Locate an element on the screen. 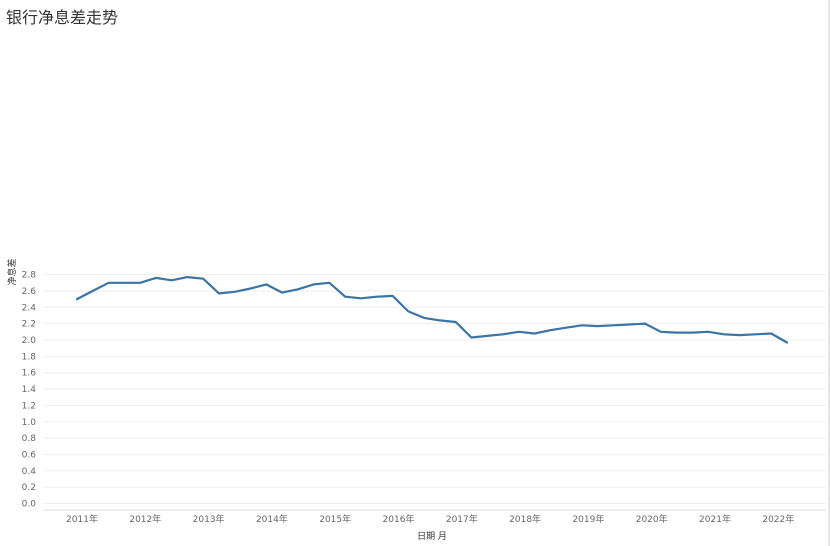 Image resolution: width=830 pixels, height=546 pixels. x-tick-label: 2015年 is located at coordinates (335, 519).